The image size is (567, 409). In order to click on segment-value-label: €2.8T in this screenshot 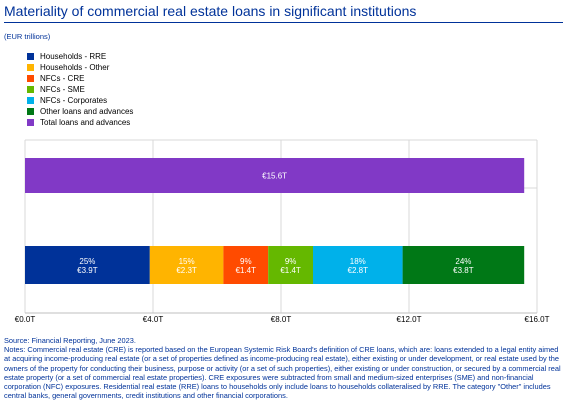, I will do `click(358, 270)`.